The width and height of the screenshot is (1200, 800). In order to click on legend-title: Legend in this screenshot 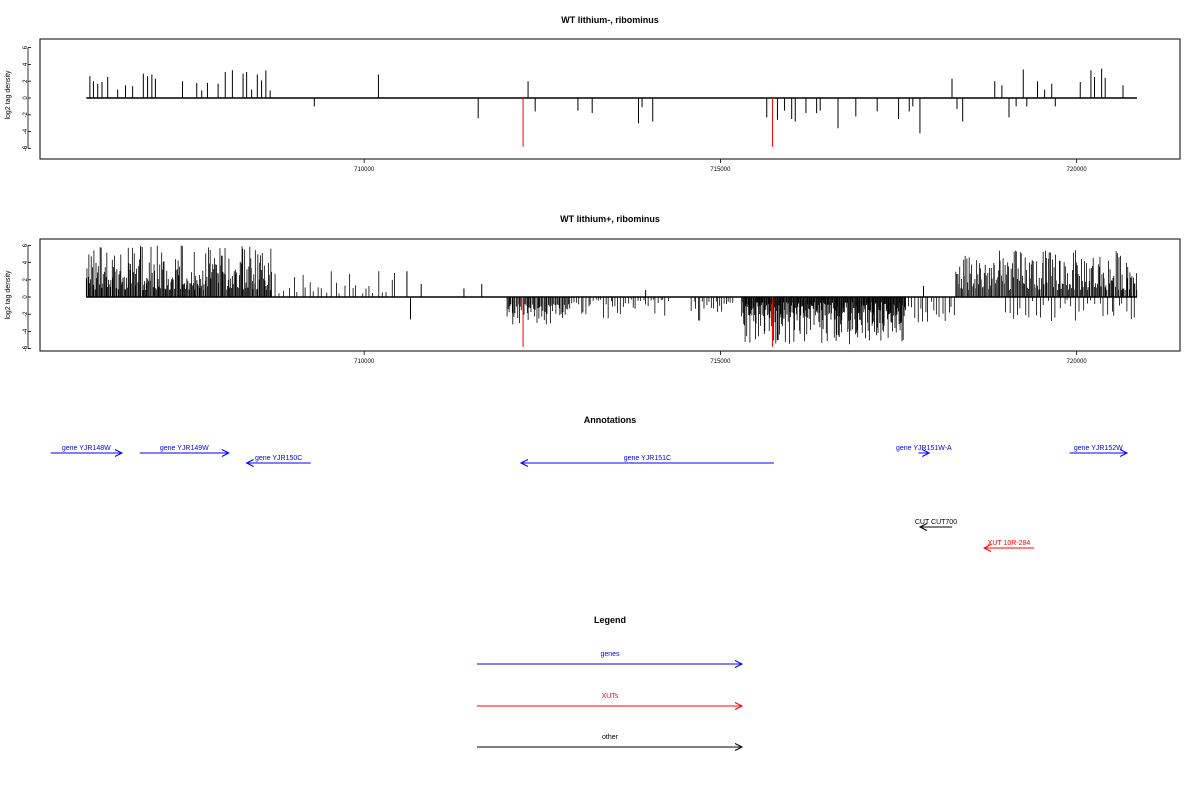, I will do `click(610, 620)`.